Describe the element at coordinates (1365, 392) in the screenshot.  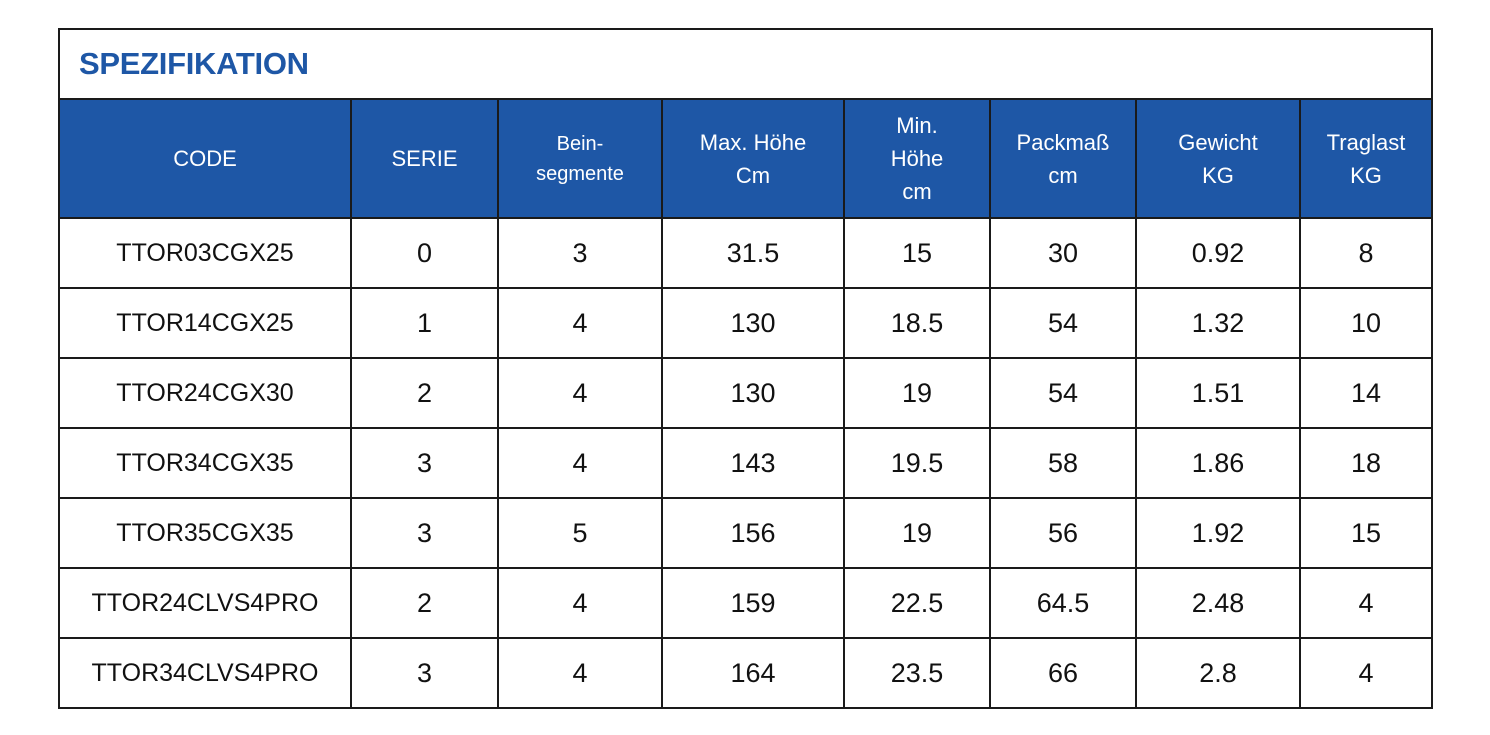
I see `table-cell: 14` at that location.